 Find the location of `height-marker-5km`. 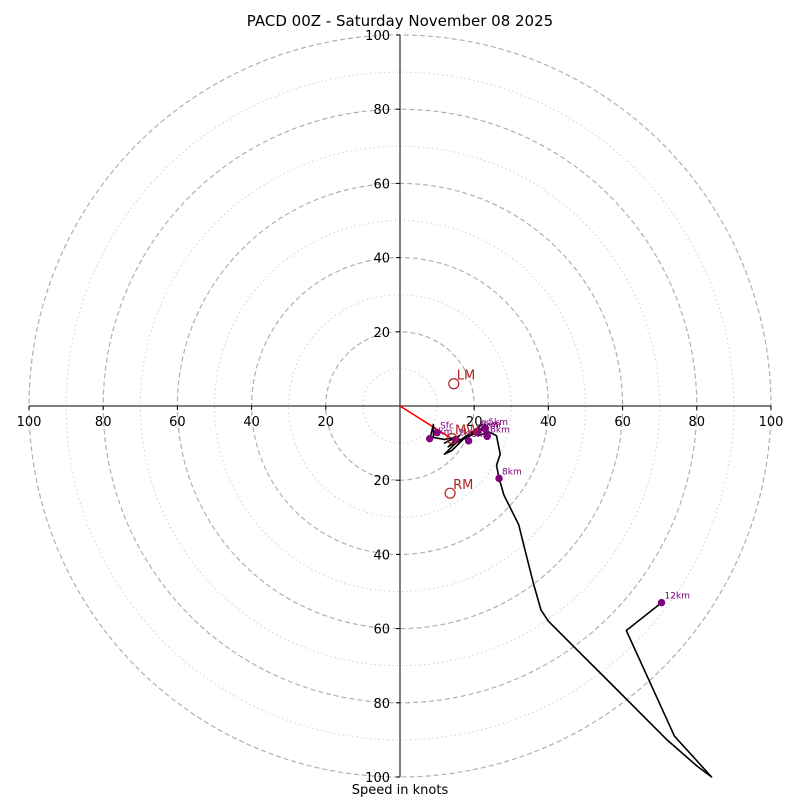

height-marker-5km is located at coordinates (485, 429).